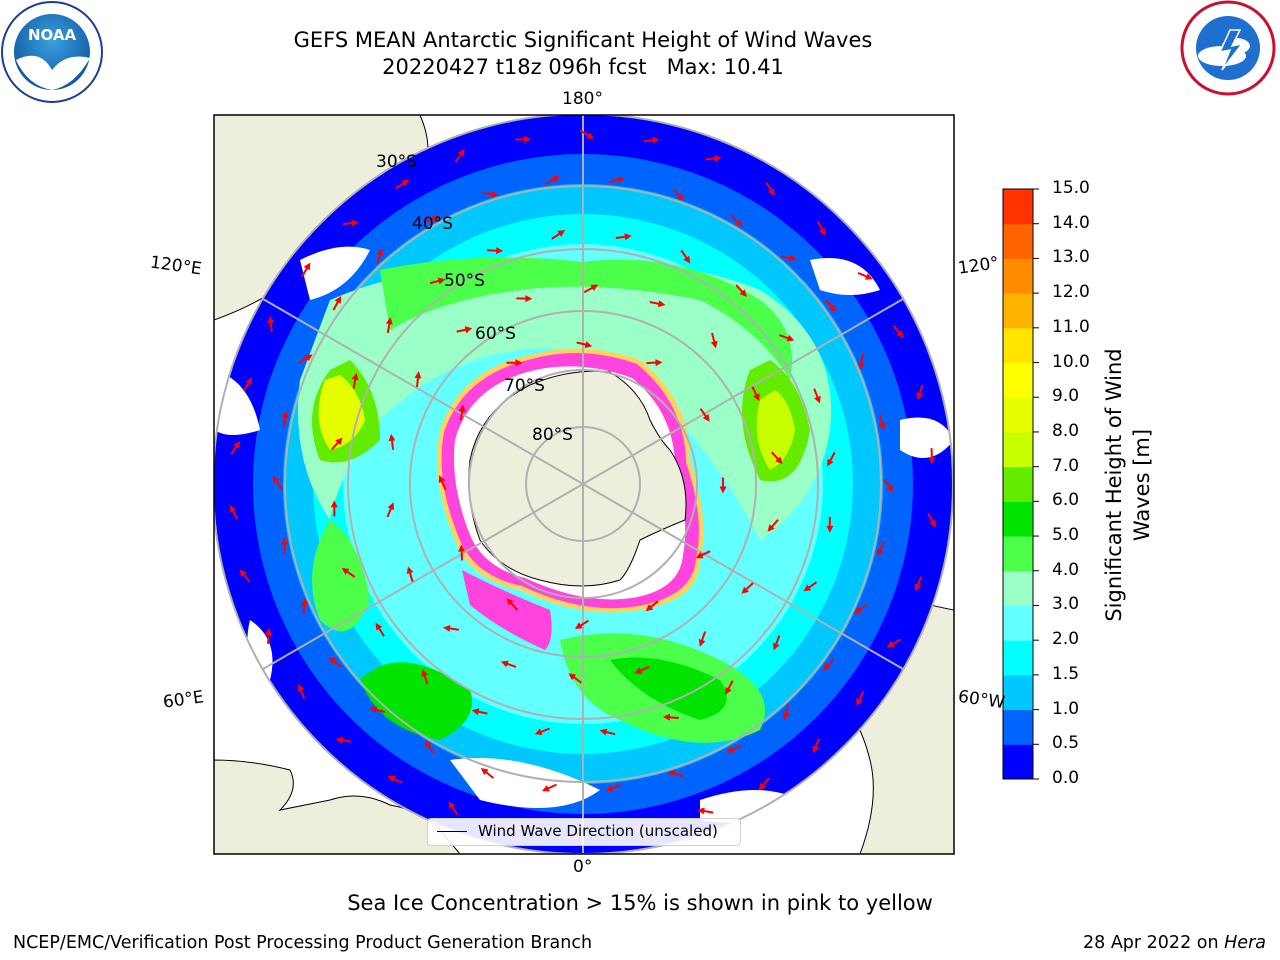 Image resolution: width=1280 pixels, height=960 pixels. What do you see at coordinates (1114, 485) in the screenshot?
I see `colorbar-title-line1: Significant Height of Wind` at bounding box center [1114, 485].